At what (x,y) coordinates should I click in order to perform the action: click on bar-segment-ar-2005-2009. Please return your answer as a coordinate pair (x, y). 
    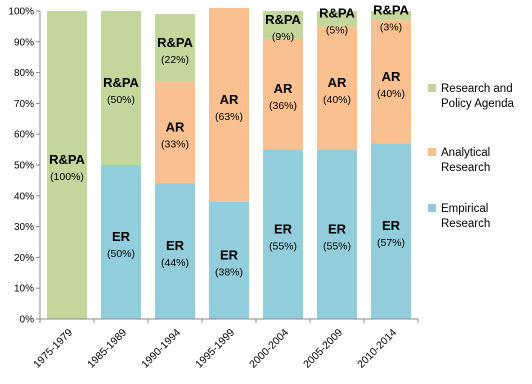
    Looking at the image, I should click on (337, 88).